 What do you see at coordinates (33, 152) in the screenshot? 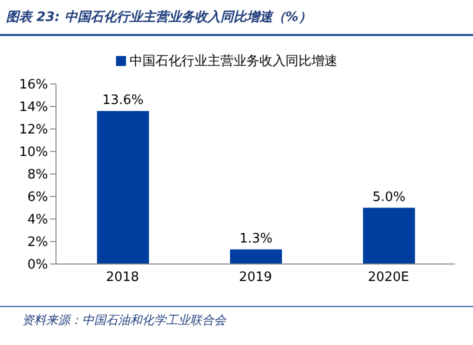
I see `y-tick-label: 10%` at bounding box center [33, 152].